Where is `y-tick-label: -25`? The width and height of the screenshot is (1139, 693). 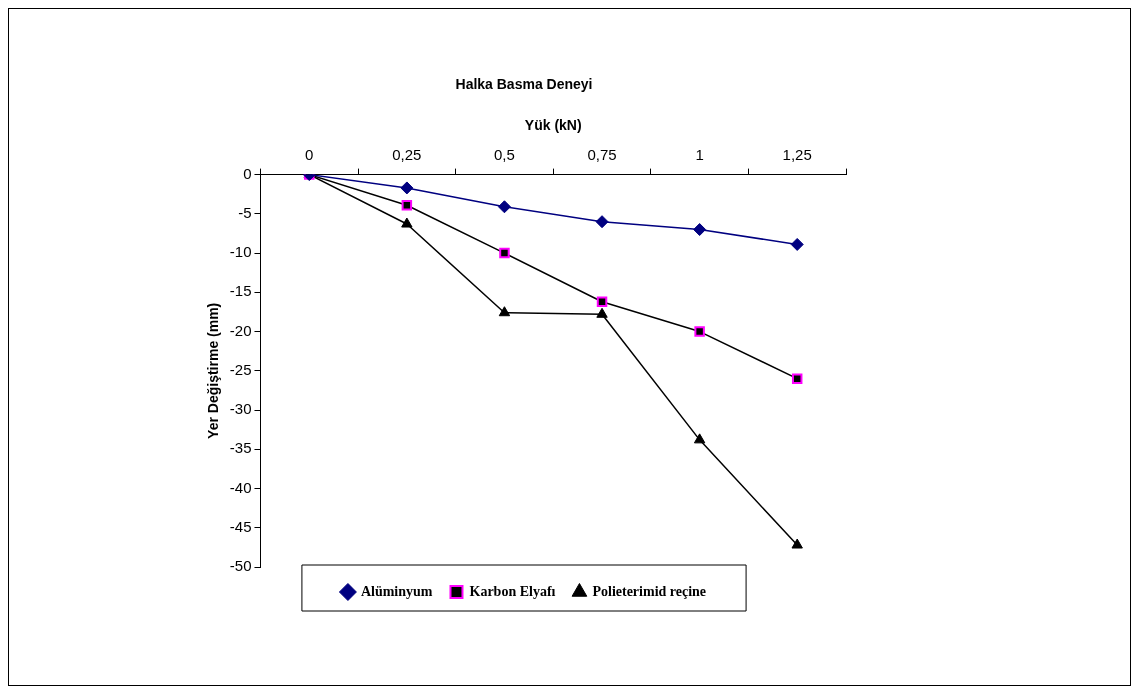 y-tick-label: -25 is located at coordinates (240, 369).